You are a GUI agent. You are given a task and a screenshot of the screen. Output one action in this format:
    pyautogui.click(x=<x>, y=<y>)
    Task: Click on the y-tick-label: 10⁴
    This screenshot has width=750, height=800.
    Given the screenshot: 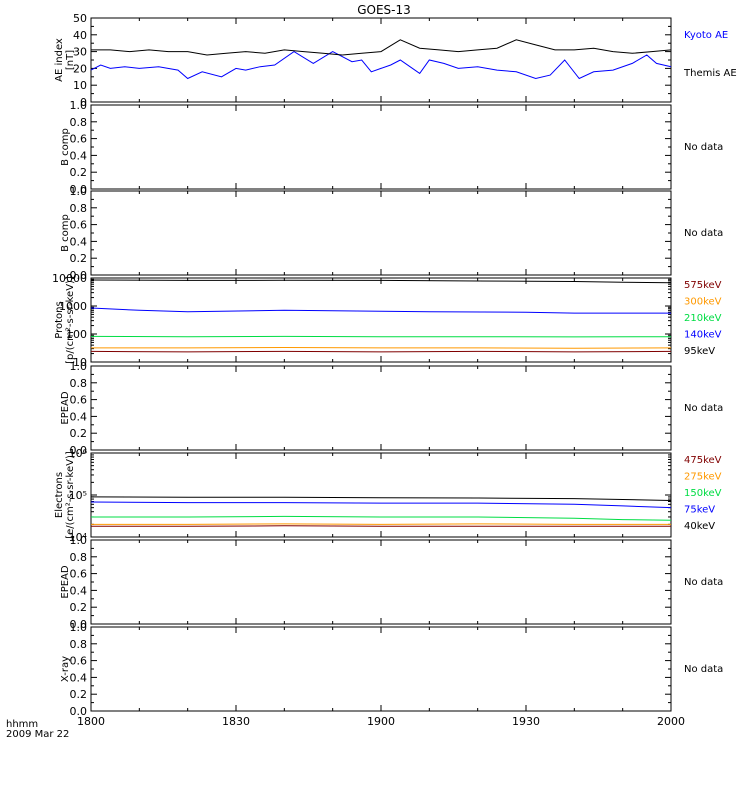 What is the action you would take?
    pyautogui.click(x=78, y=537)
    